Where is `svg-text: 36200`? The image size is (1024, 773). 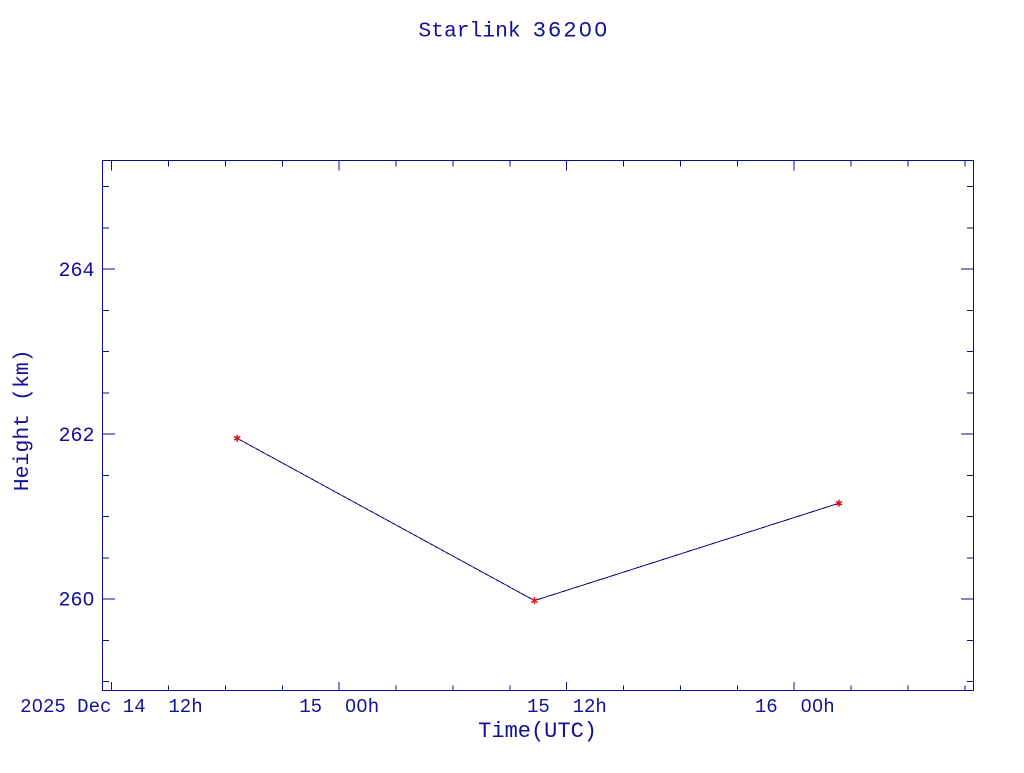 svg-text: 36200 is located at coordinates (571, 31).